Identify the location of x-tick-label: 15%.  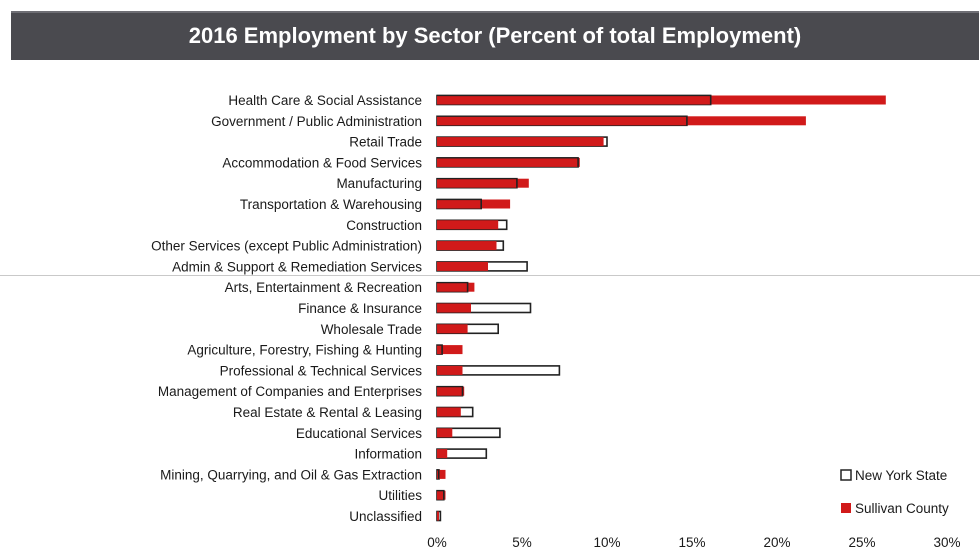
(691, 542).